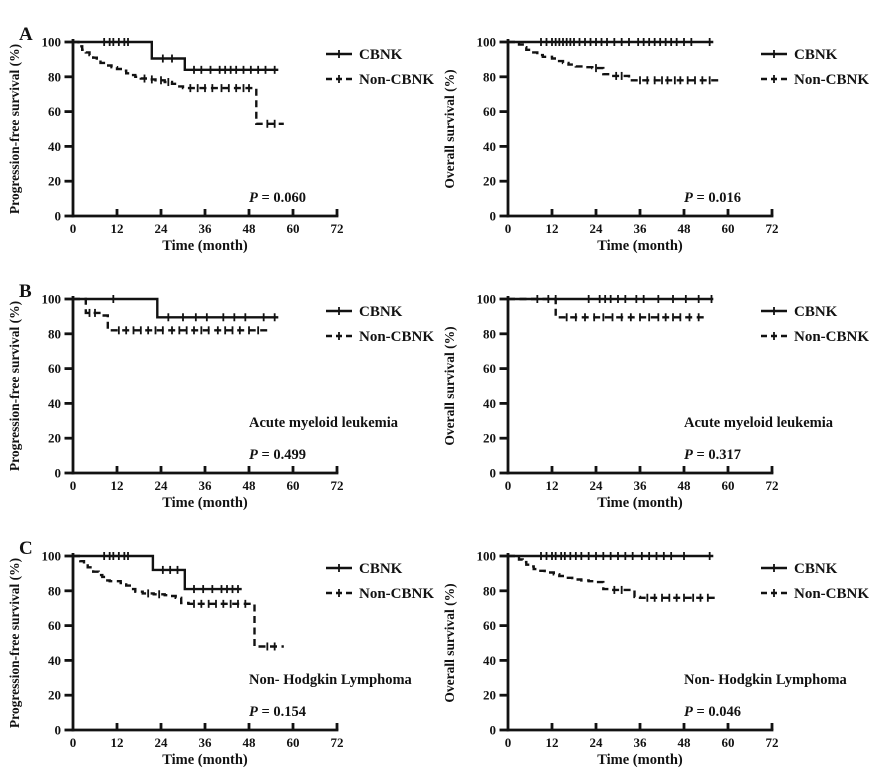 The width and height of the screenshot is (870, 770). Describe the element at coordinates (712, 455) in the screenshot. I see `p-value-label: P = 0.317` at that location.